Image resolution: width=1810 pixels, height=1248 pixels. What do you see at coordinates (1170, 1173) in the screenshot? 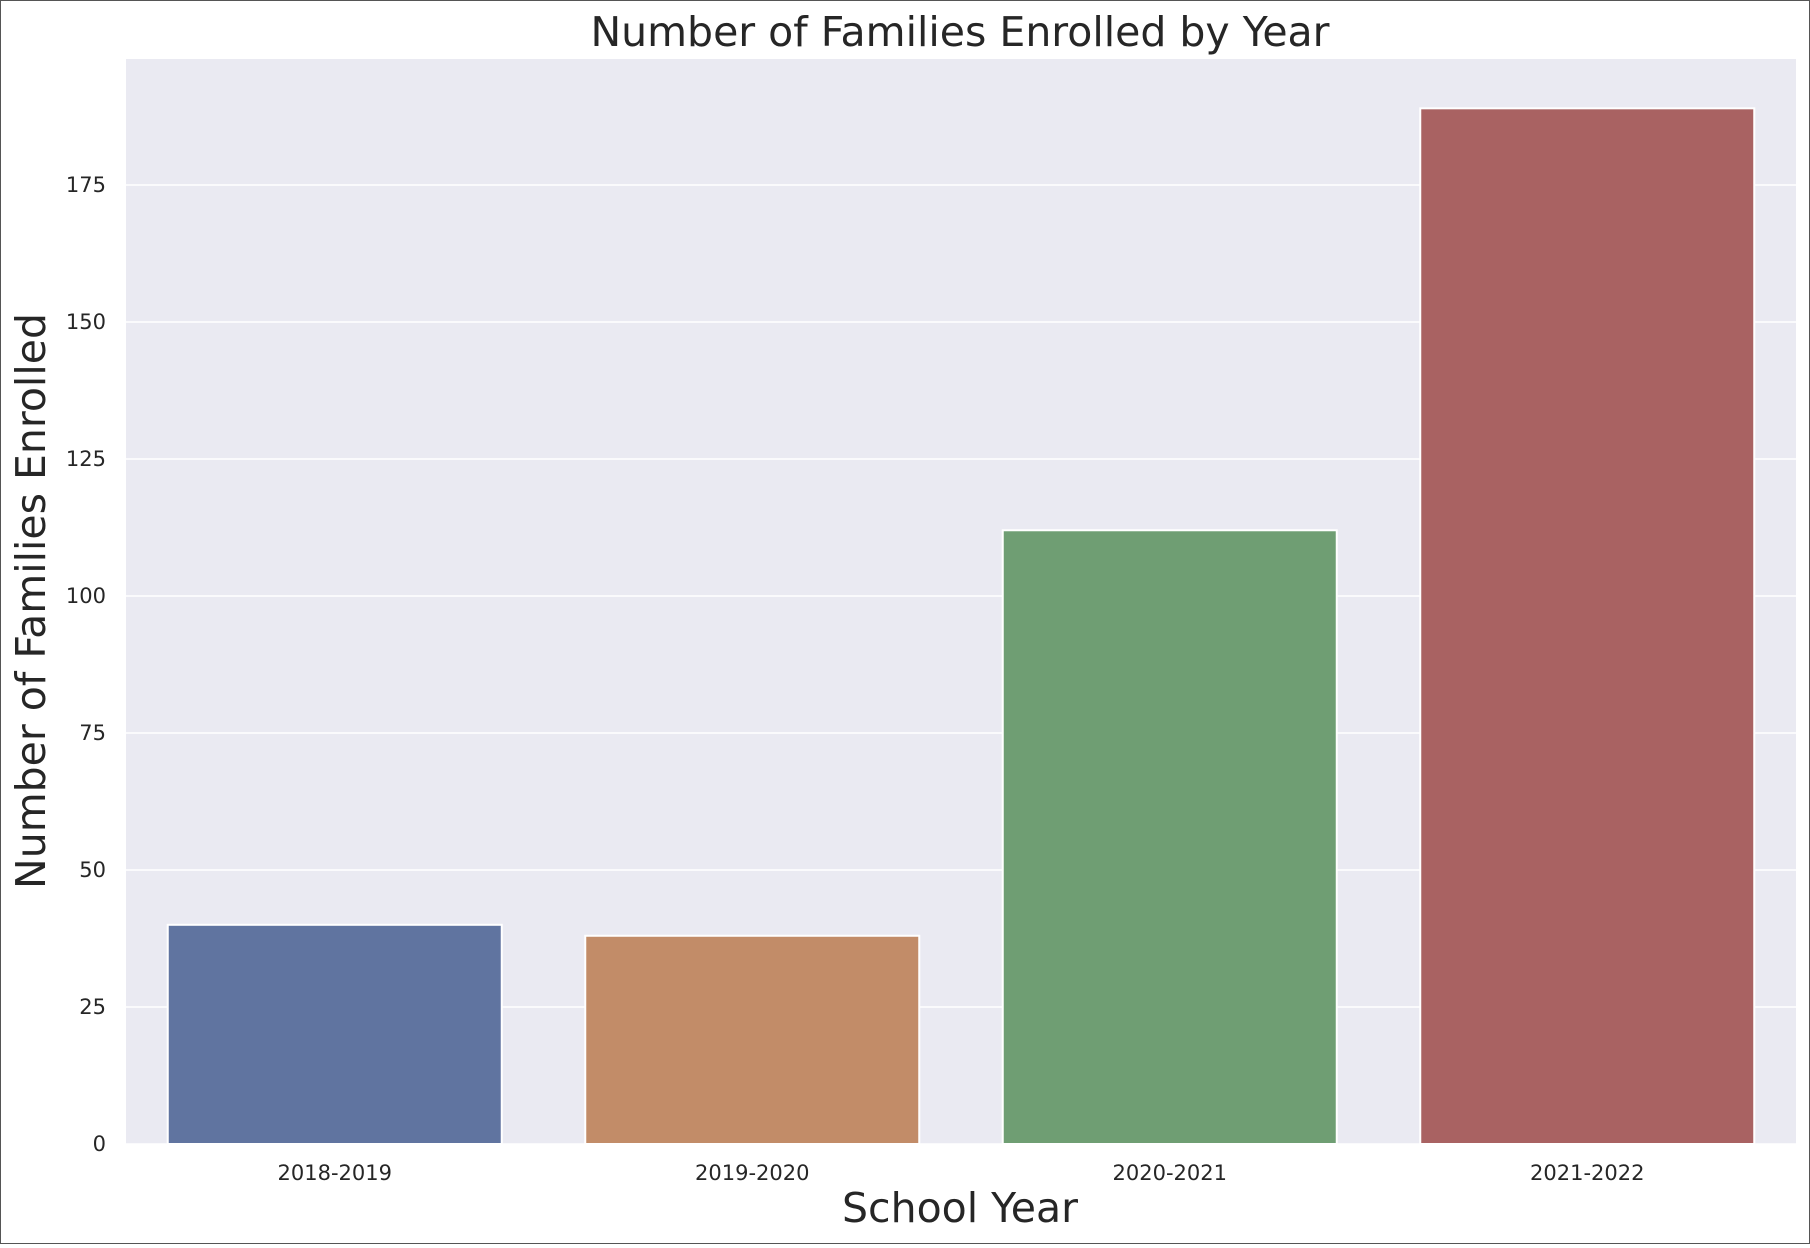
I see `x-tick-label: 2020-2021` at bounding box center [1170, 1173].